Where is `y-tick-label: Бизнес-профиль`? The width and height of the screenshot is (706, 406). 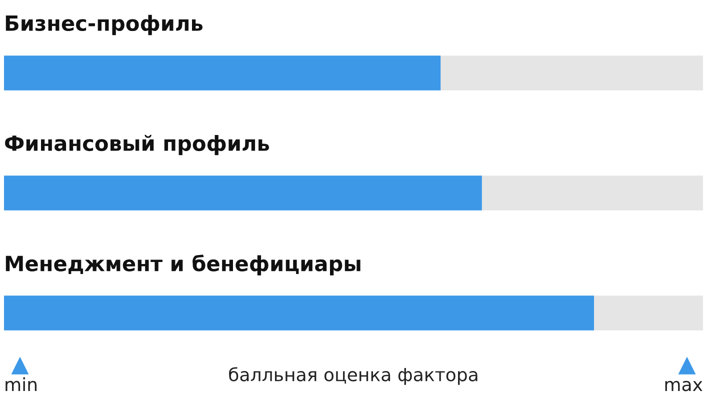 y-tick-label: Бизнес-профиль is located at coordinates (104, 25).